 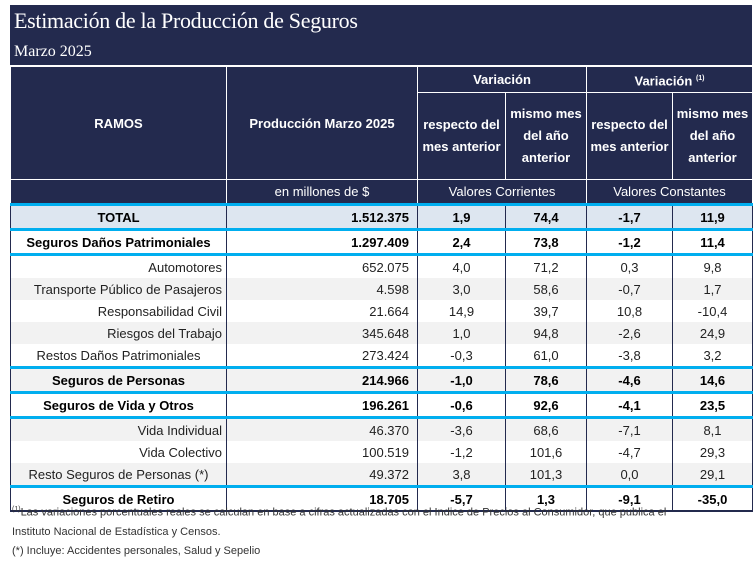 I want to click on produccion-cell: 46.370, so click(x=322, y=429).